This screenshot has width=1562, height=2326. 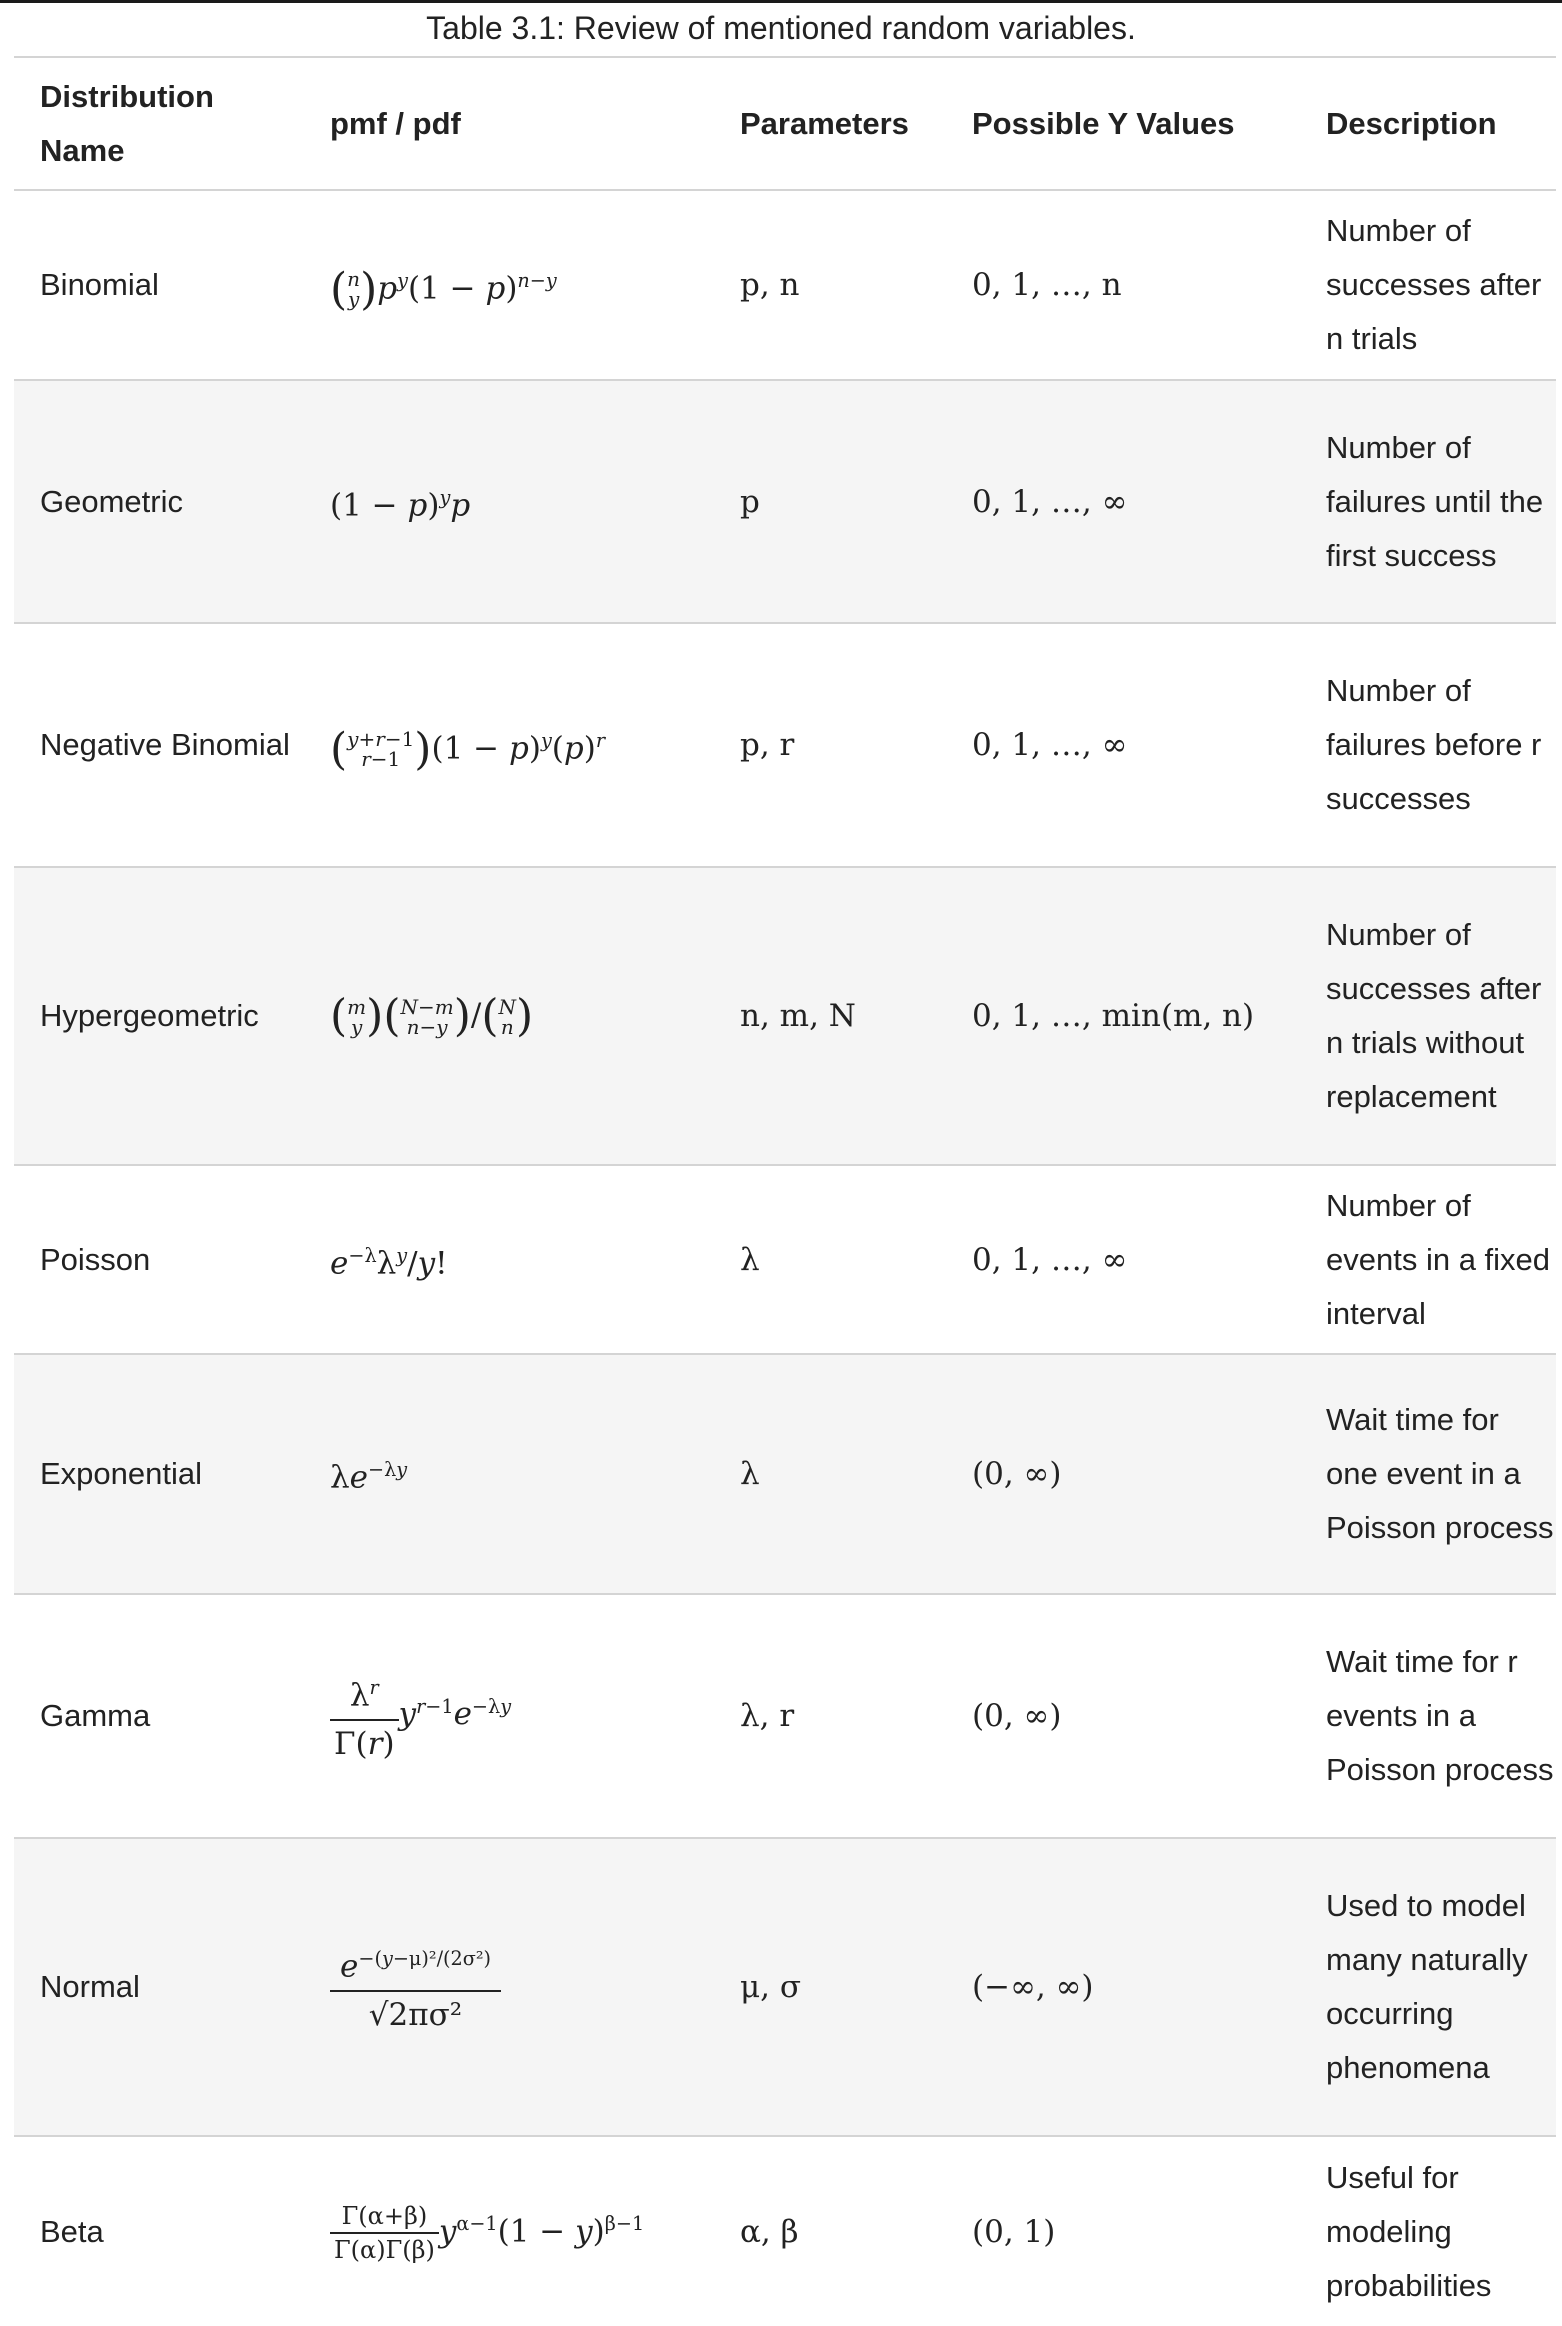 What do you see at coordinates (159, 1715) in the screenshot?
I see `distribution-name: Gamma` at bounding box center [159, 1715].